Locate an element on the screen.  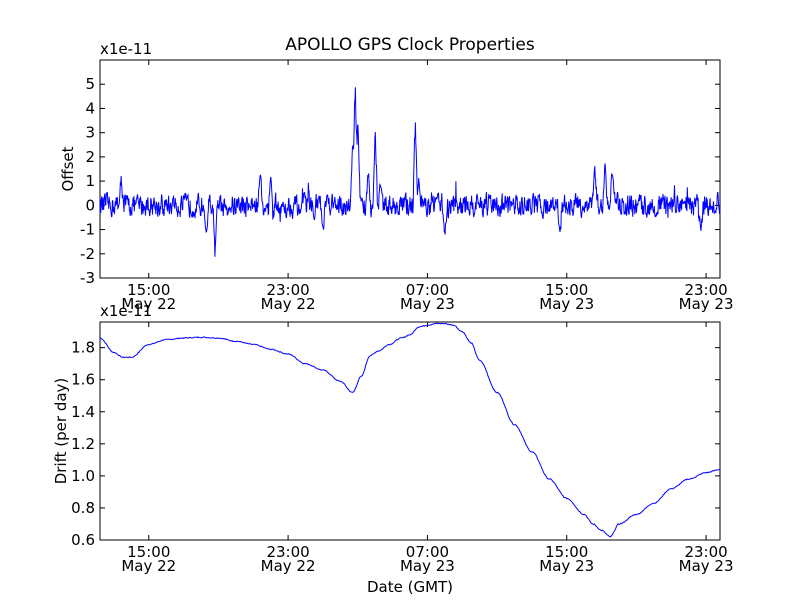
y-tick-label: 2 is located at coordinates (90, 157).